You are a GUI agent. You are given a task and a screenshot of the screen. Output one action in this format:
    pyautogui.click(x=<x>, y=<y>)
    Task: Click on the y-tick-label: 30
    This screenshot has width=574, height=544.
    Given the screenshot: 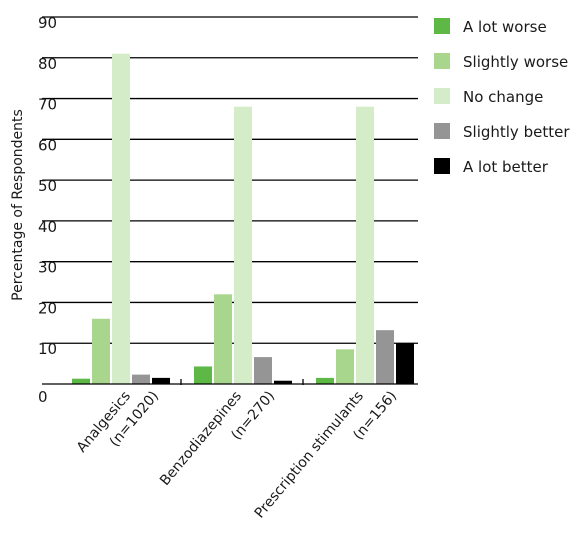 What is the action you would take?
    pyautogui.click(x=47, y=268)
    